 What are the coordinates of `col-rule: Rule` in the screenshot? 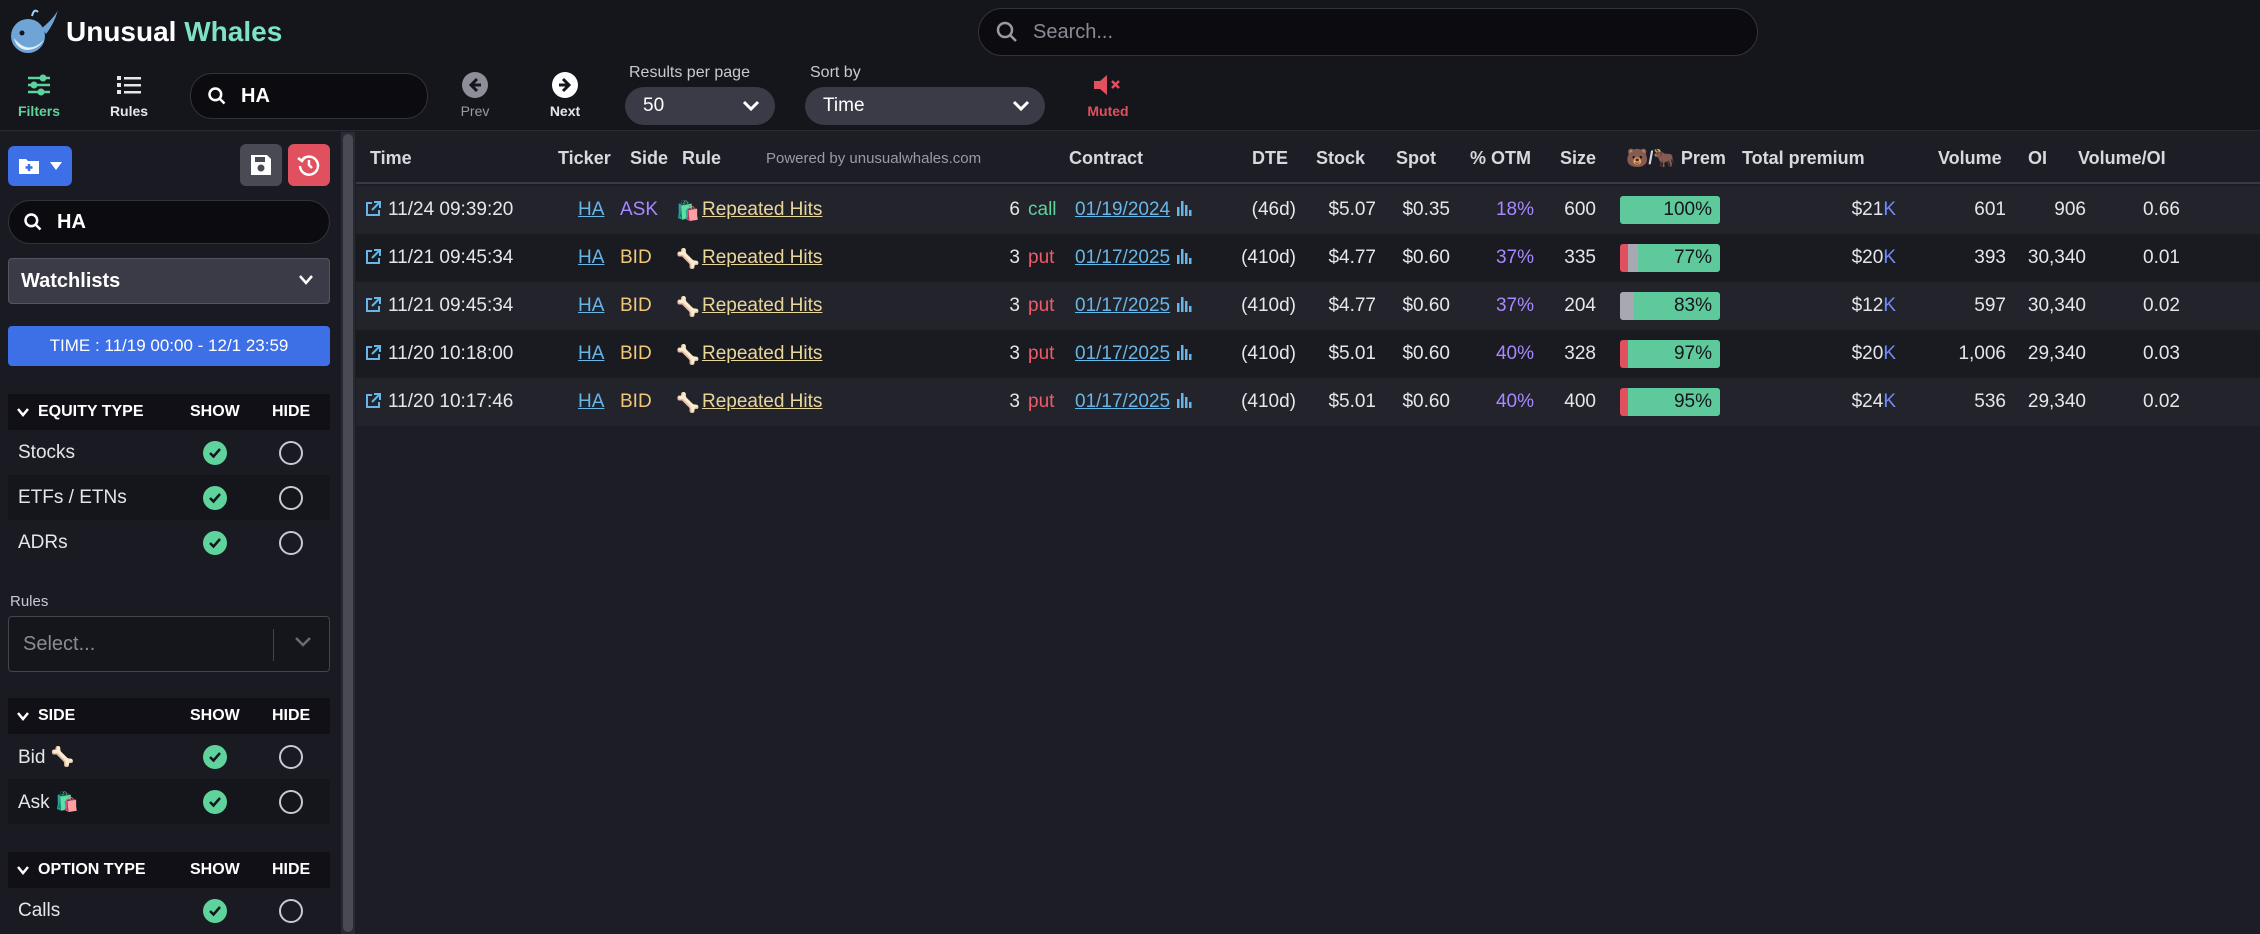 It's located at (702, 158).